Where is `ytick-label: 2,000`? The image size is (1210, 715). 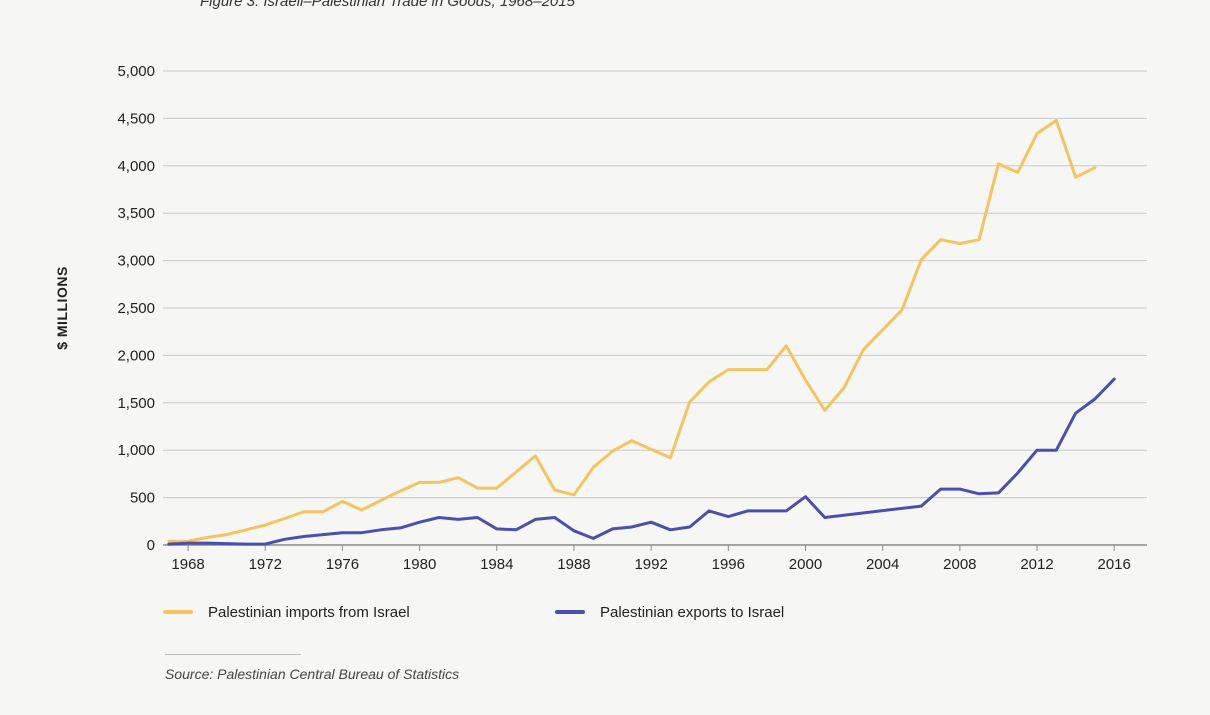 ytick-label: 2,000 is located at coordinates (136, 355).